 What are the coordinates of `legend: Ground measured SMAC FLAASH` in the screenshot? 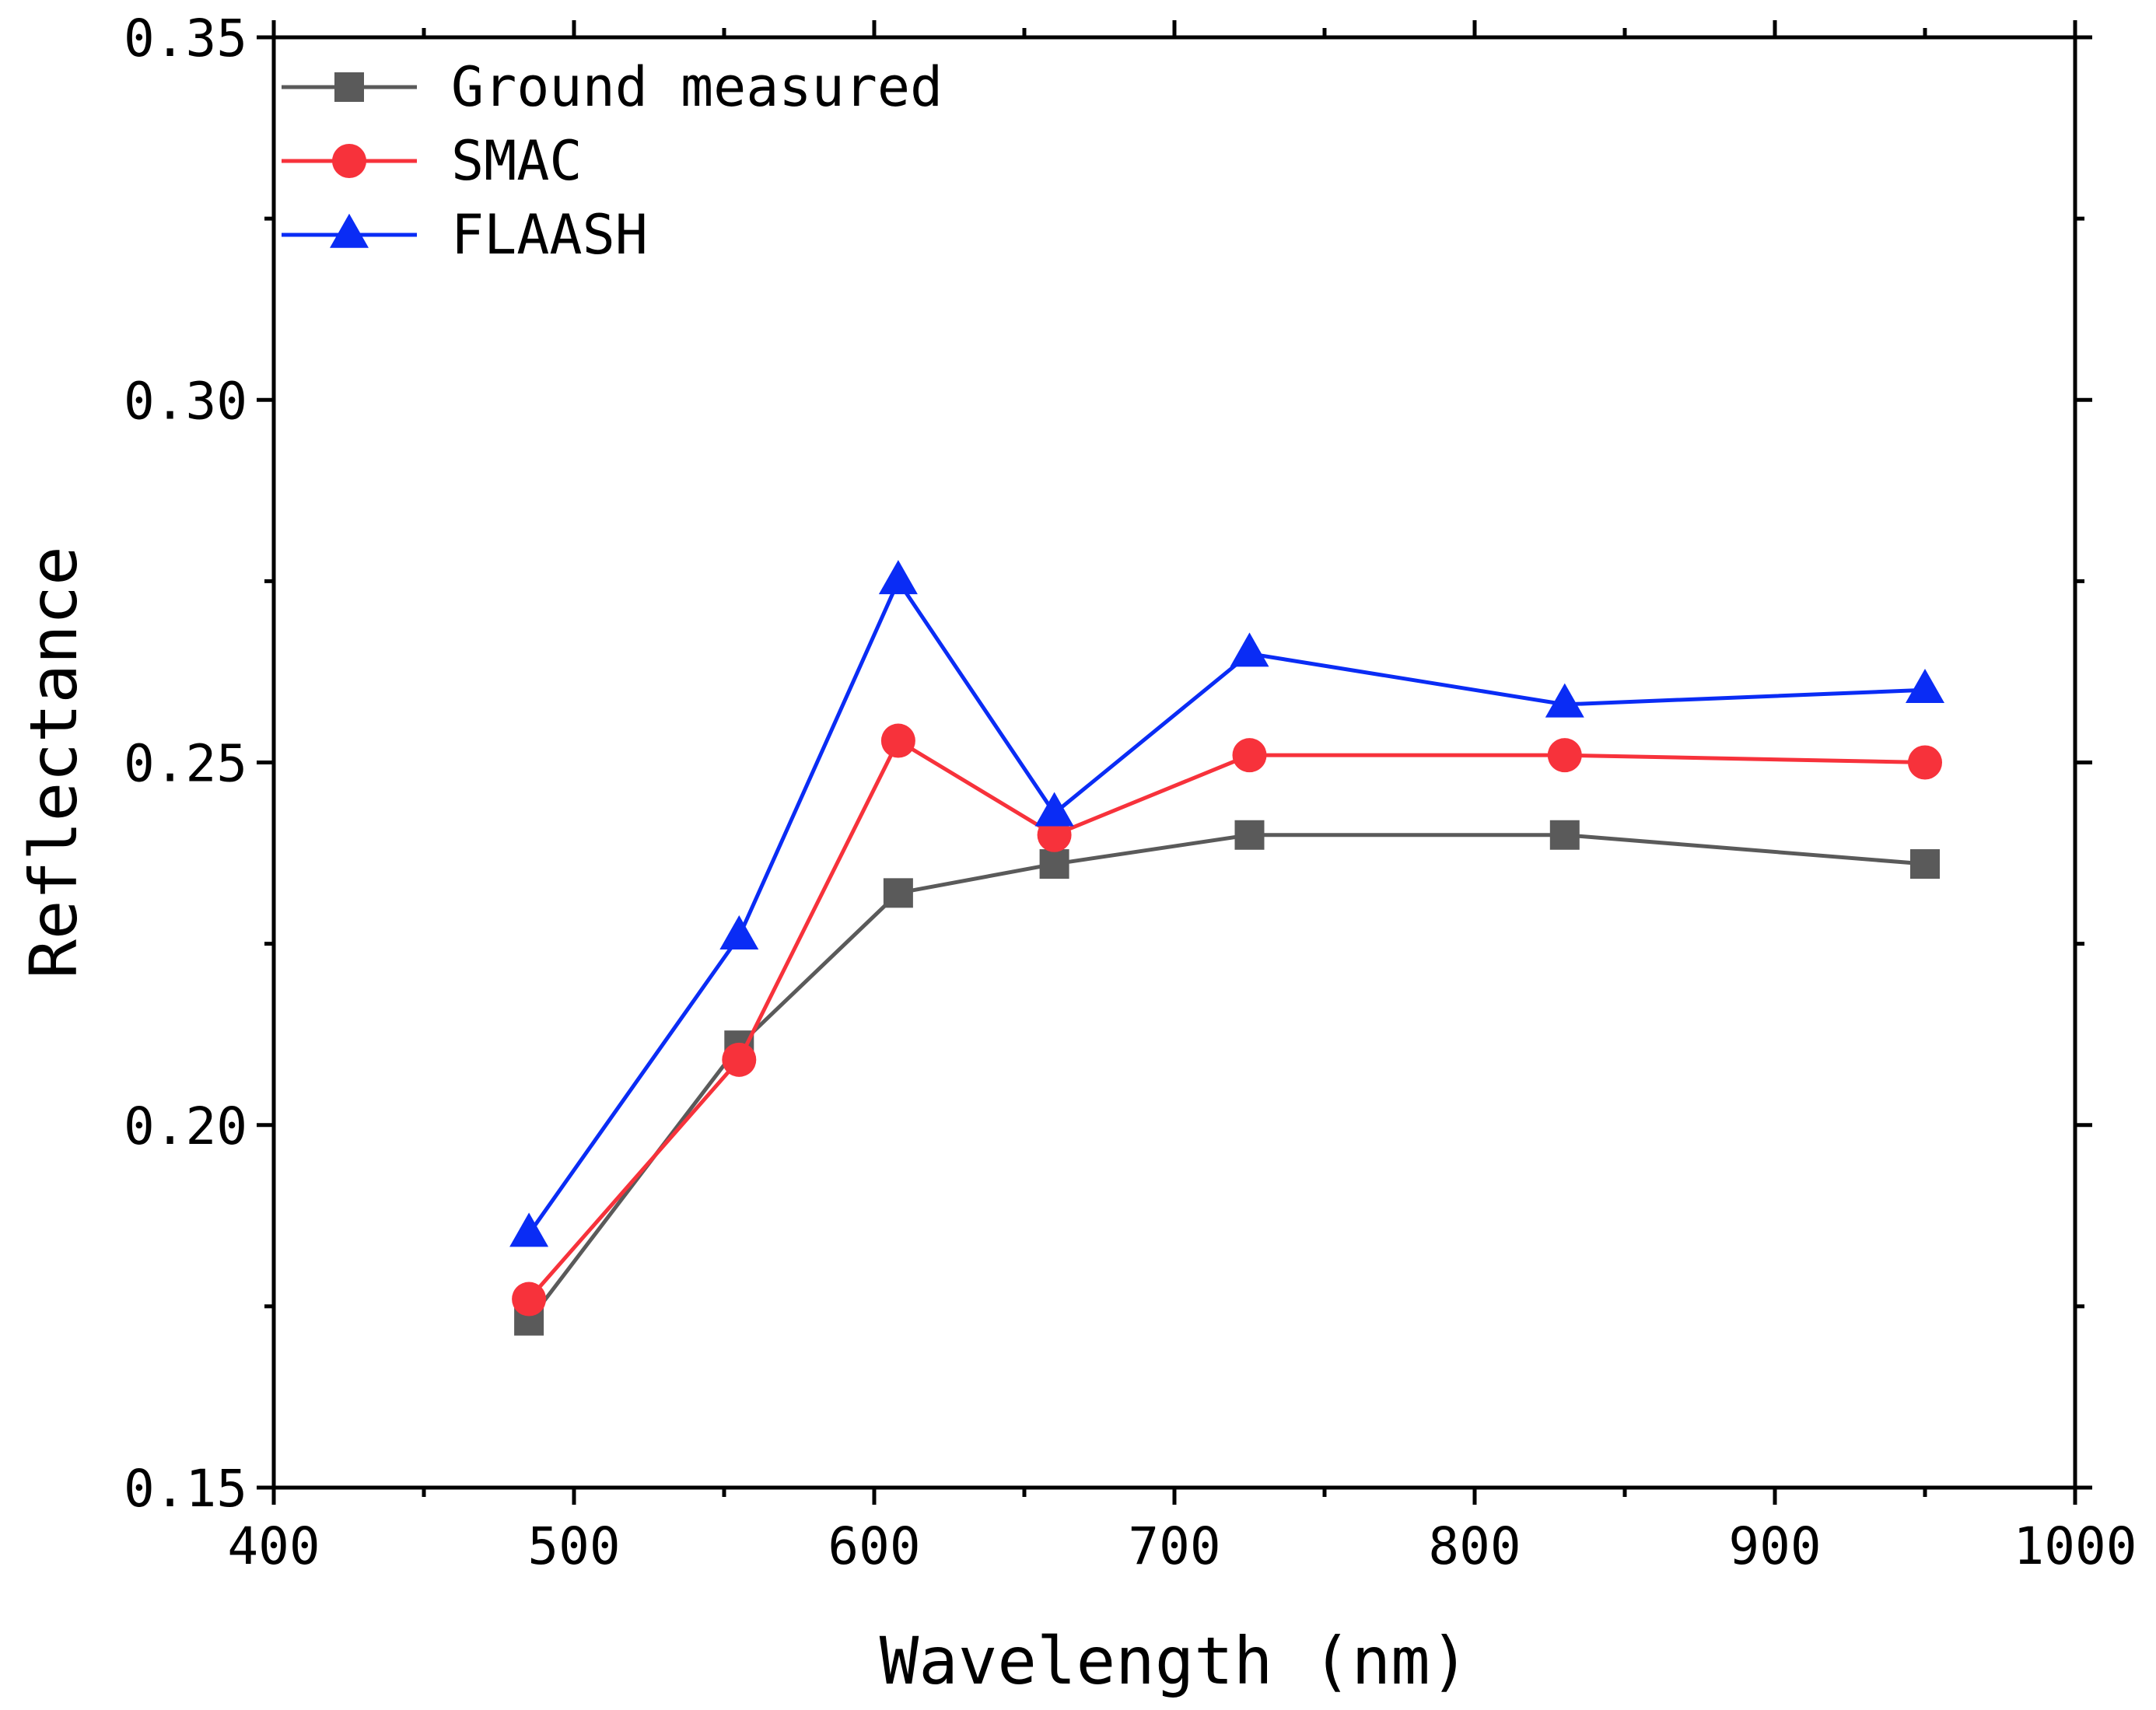 It's located at (613, 161).